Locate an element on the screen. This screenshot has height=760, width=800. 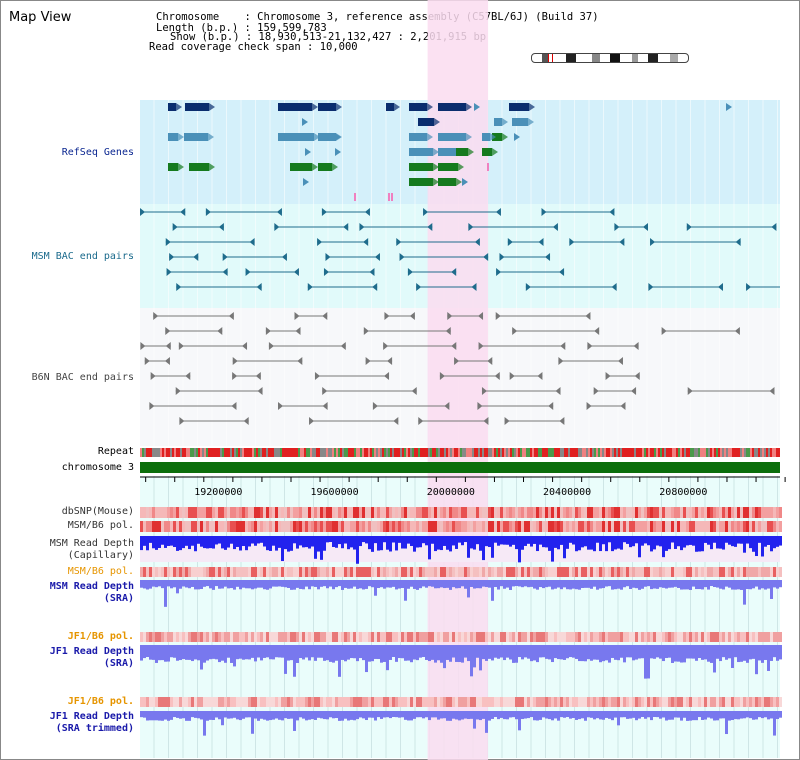
chromosome-ideogram is located at coordinates (610, 58).